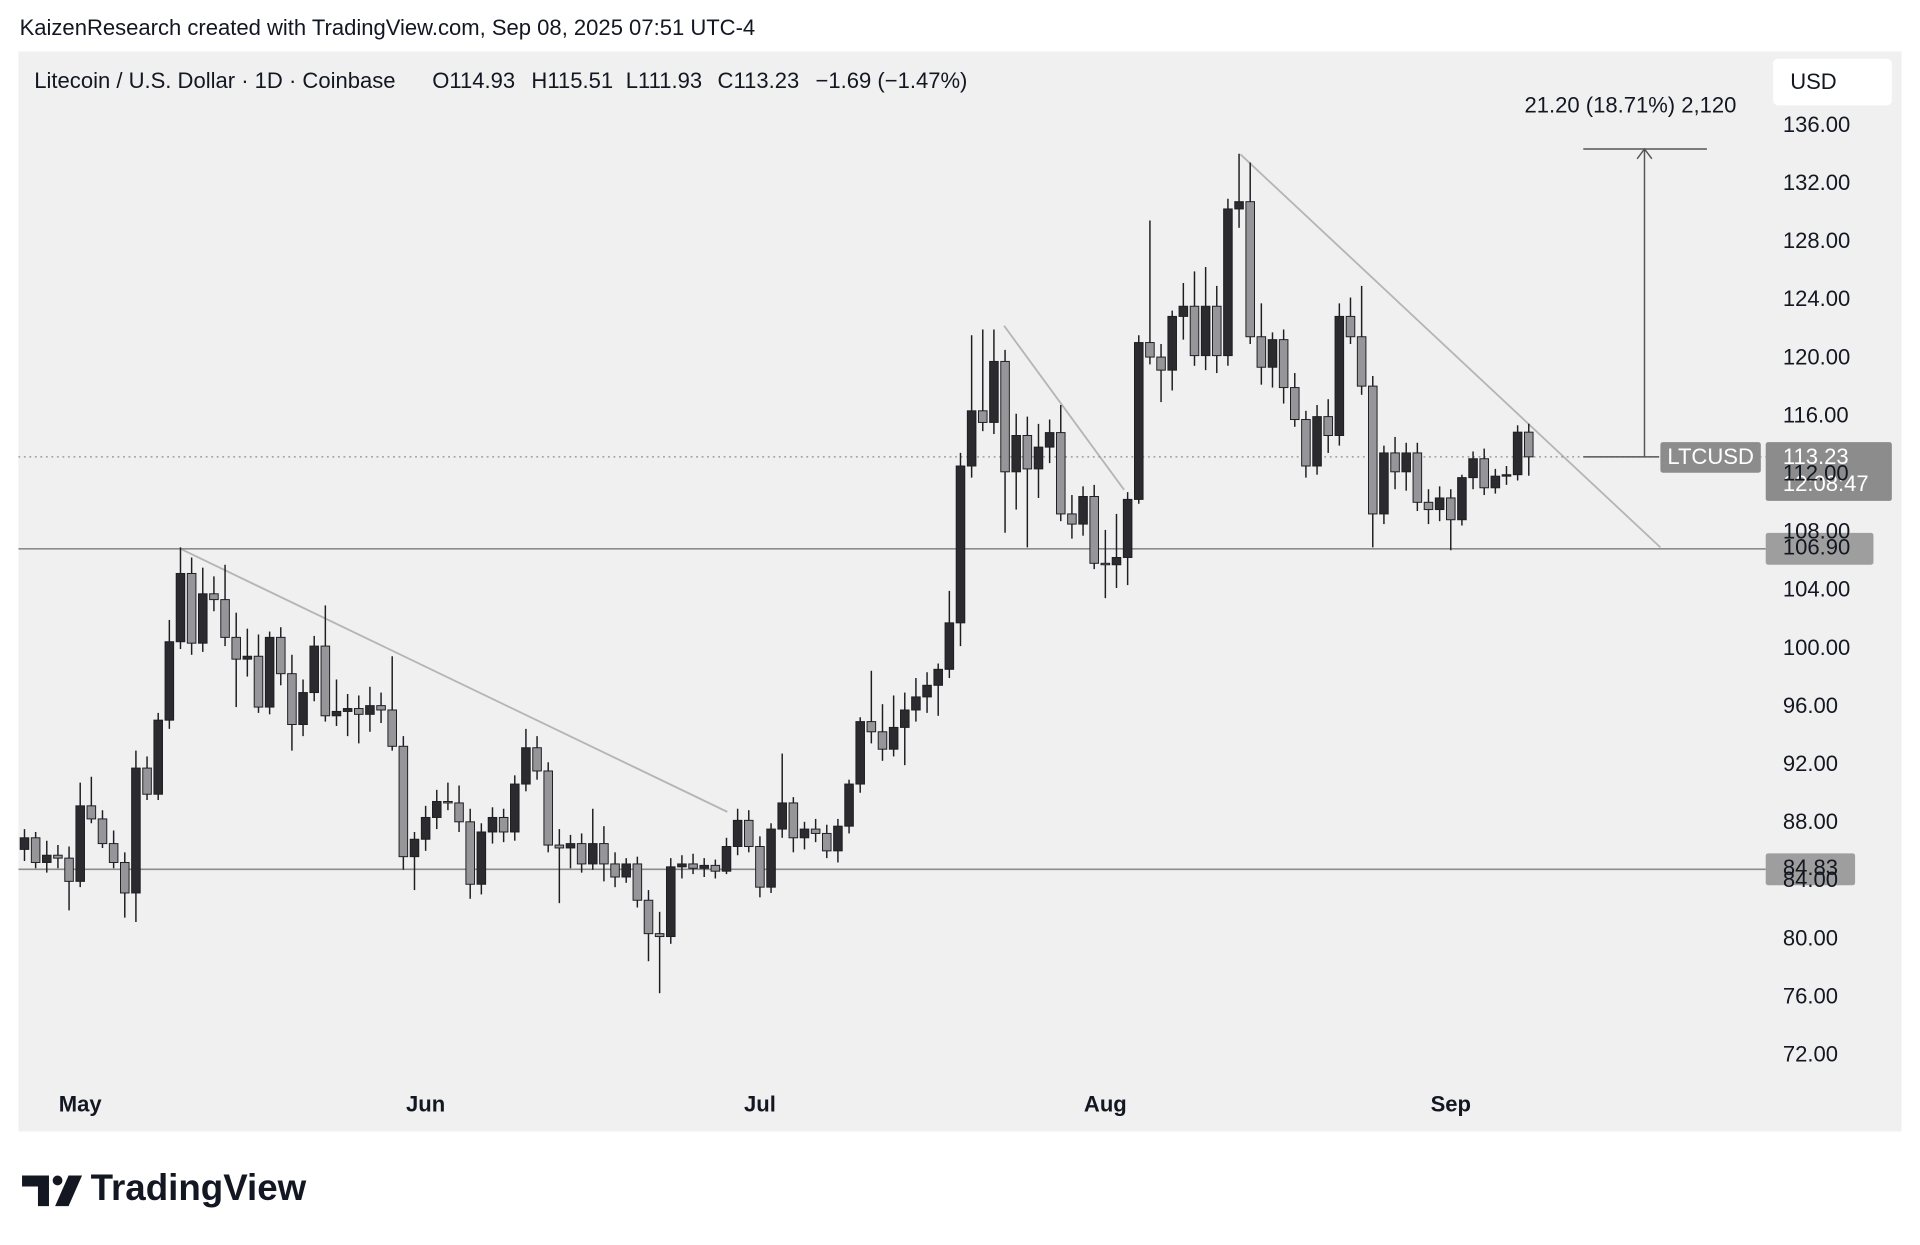 Image resolution: width=1920 pixels, height=1245 pixels. I want to click on x-tick-label: Aug, so click(1105, 1104).